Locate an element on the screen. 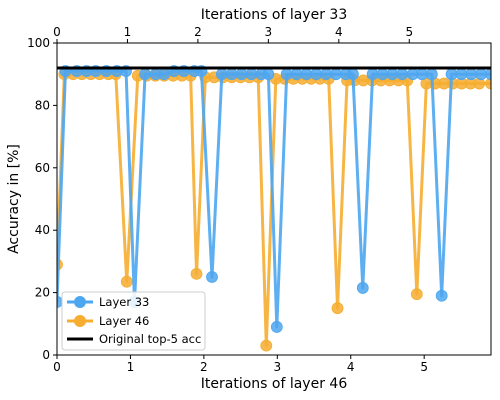  legend-box is located at coordinates (133, 321).